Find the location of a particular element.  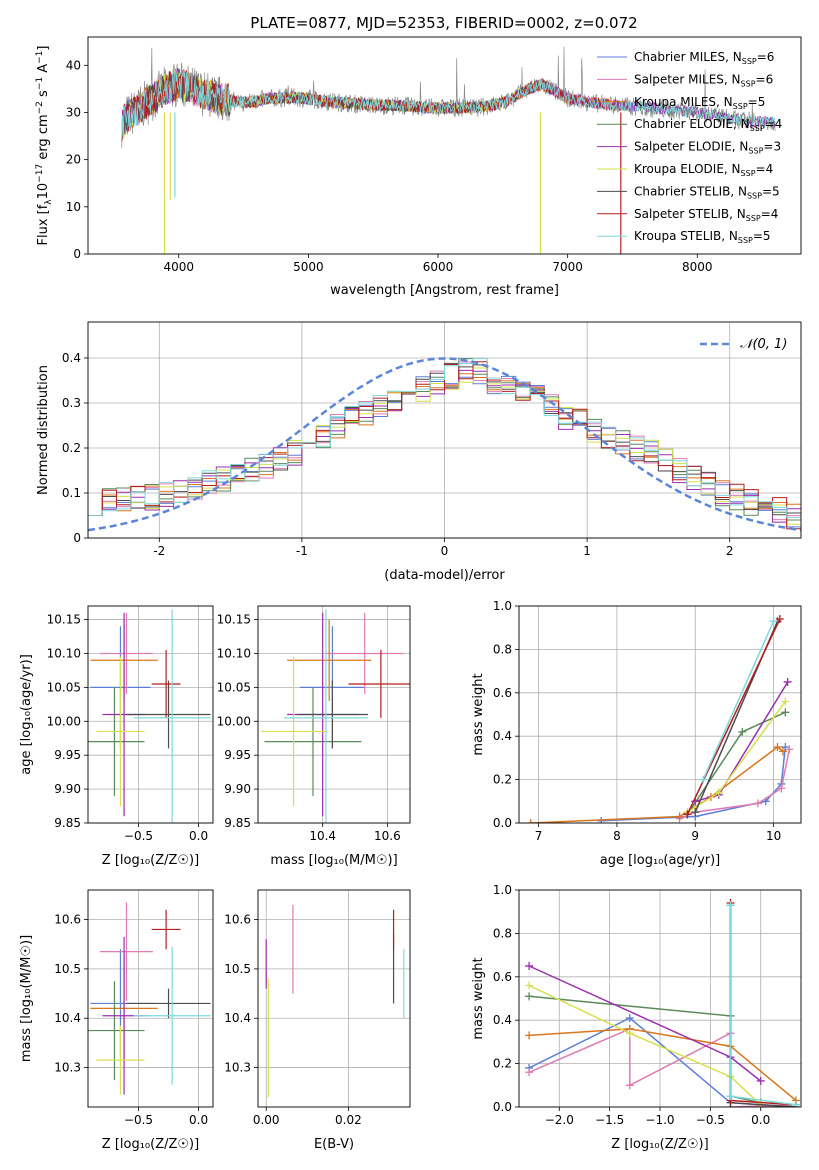

x-tick-label: 7 is located at coordinates (539, 836).